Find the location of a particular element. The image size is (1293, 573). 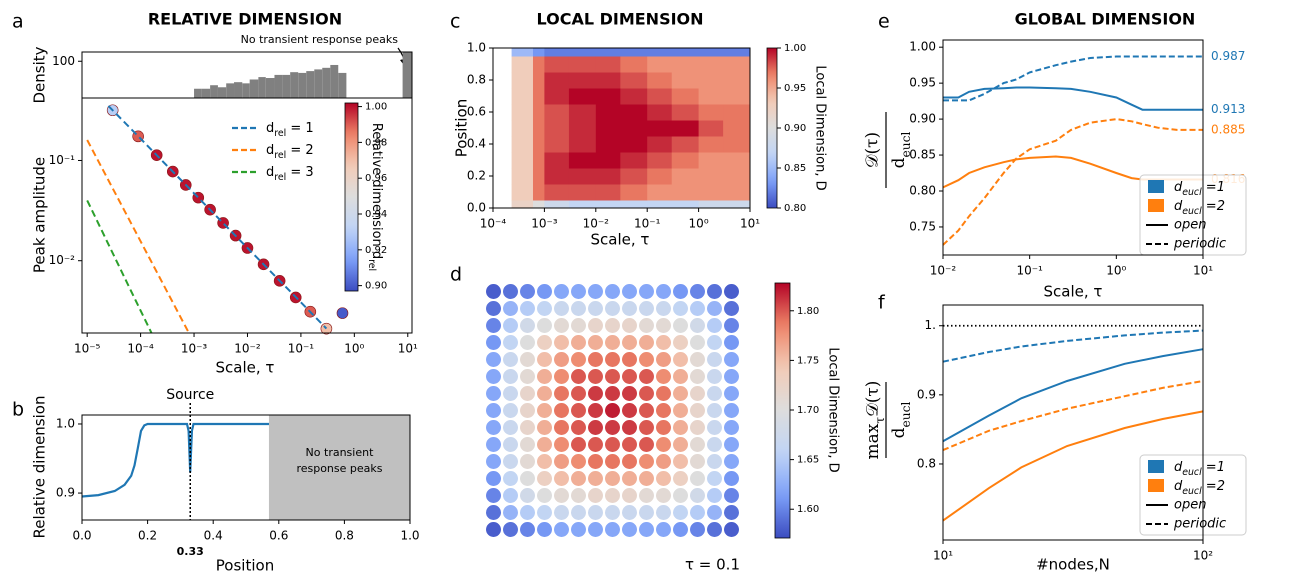

colorbar-label: Local Dimension, D is located at coordinates (833, 409).